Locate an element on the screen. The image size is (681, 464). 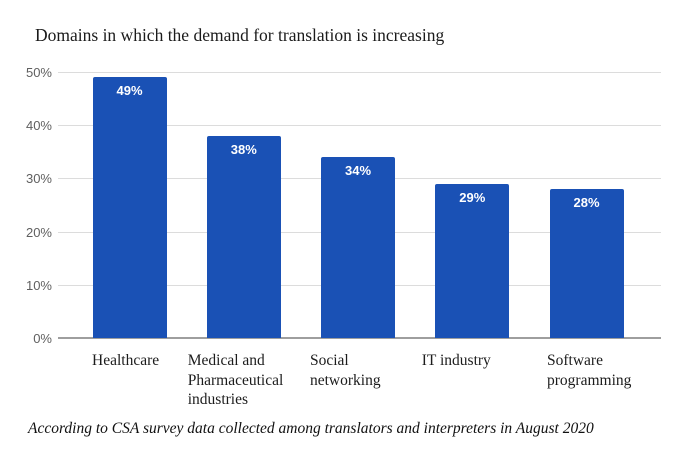
category-label: Social networking is located at coordinates (345, 370).